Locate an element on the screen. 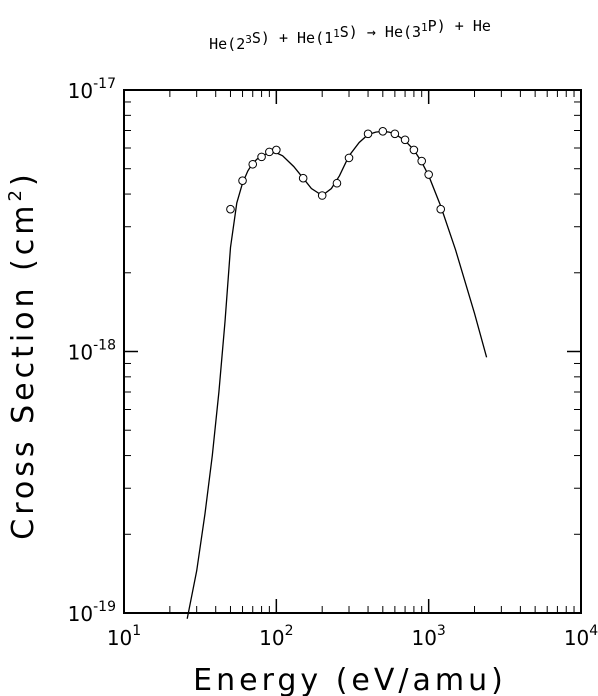 The width and height of the screenshot is (598, 696). y-tick-label: 10-19 is located at coordinates (92, 612).